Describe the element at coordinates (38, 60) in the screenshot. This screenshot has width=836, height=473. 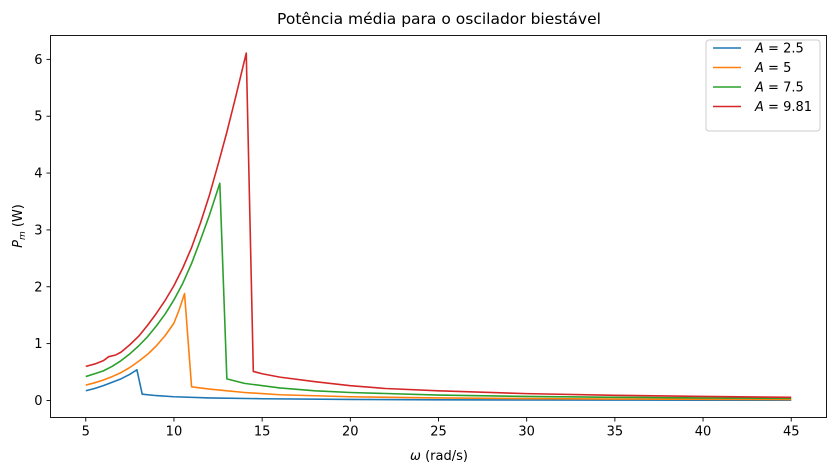
I see `y-tick-label: 6` at that location.